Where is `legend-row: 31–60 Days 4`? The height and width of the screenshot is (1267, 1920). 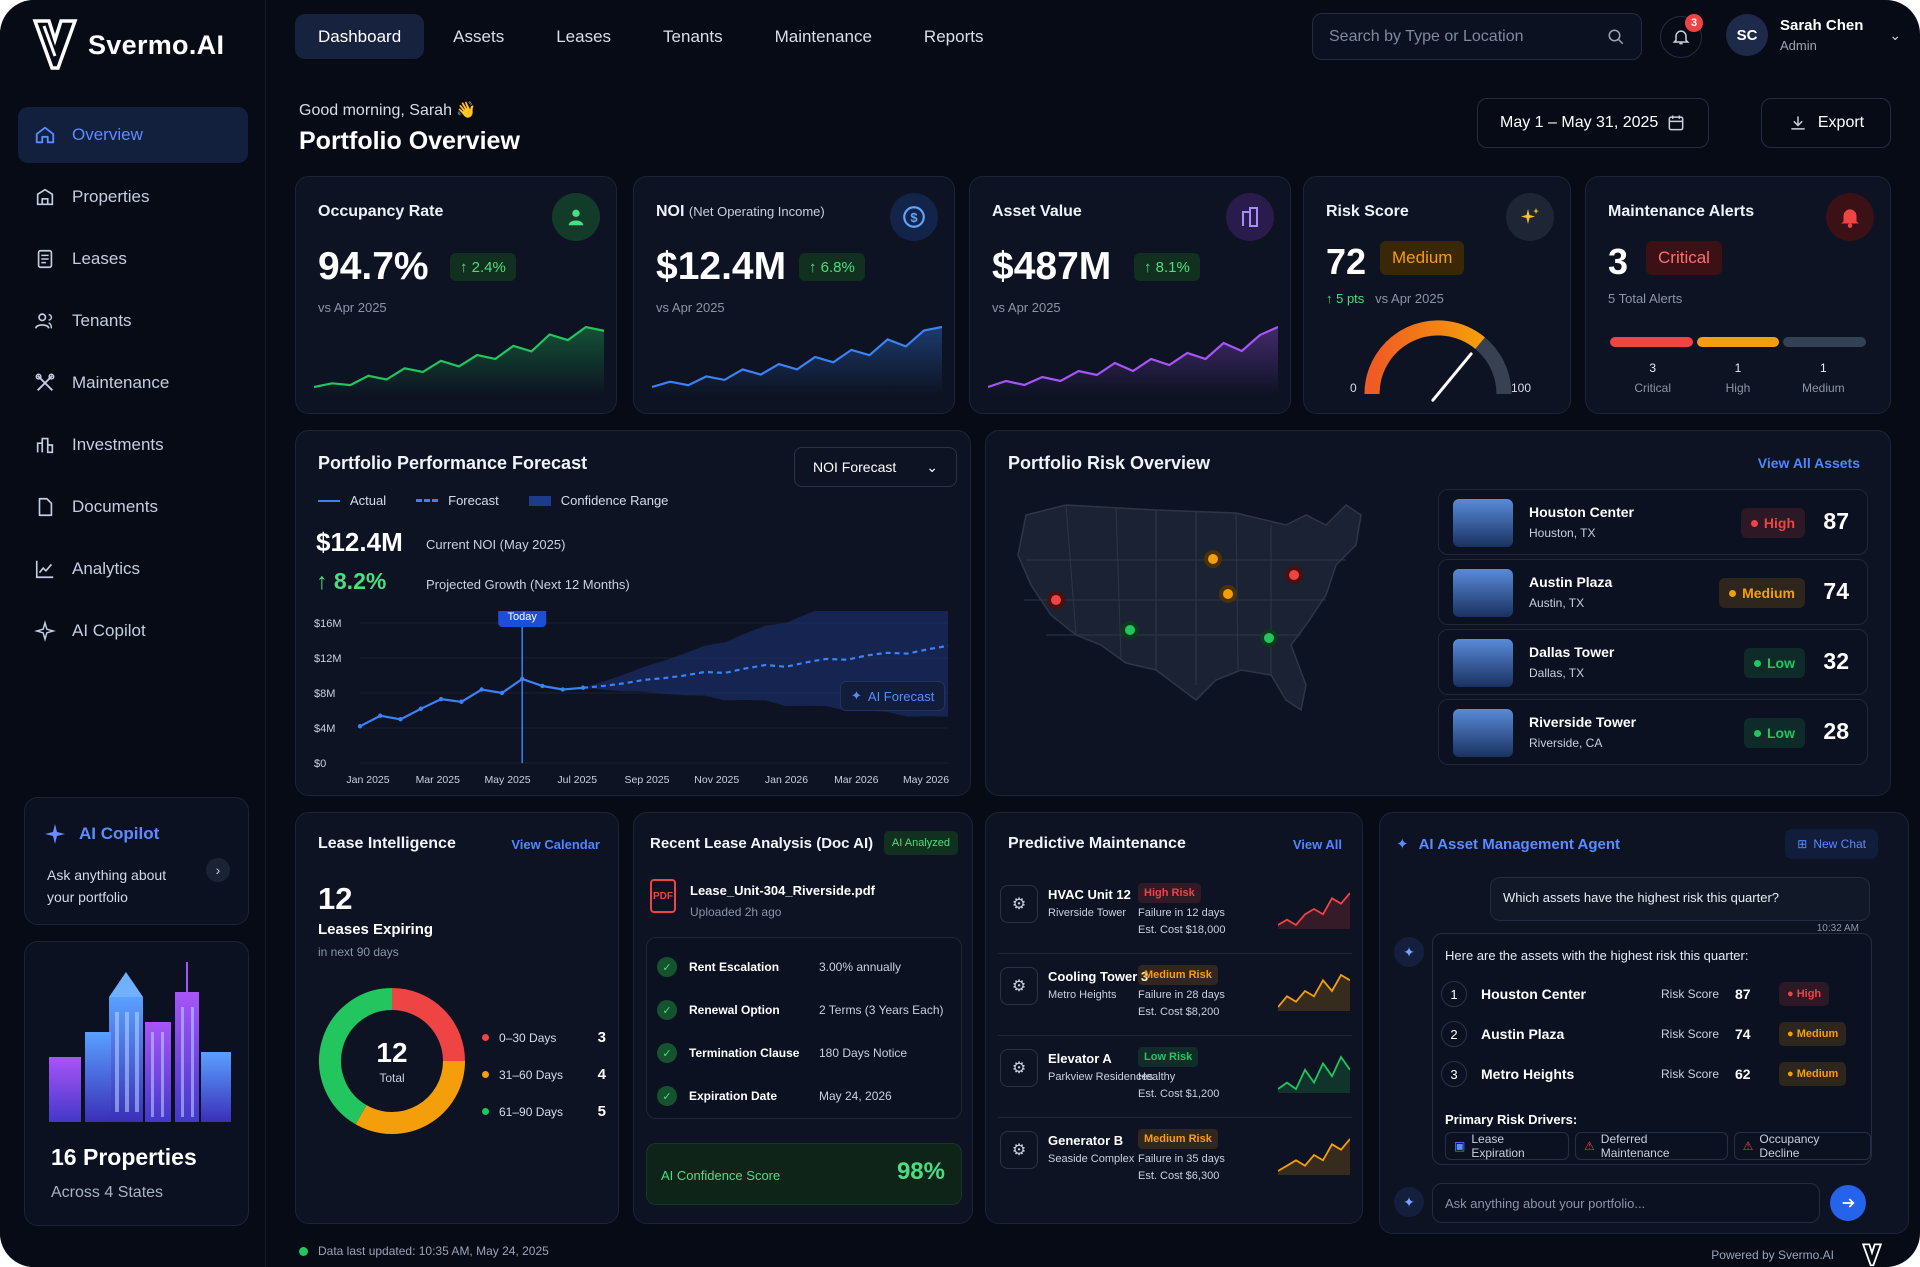 legend-row: 31–60 Days 4 is located at coordinates (544, 1074).